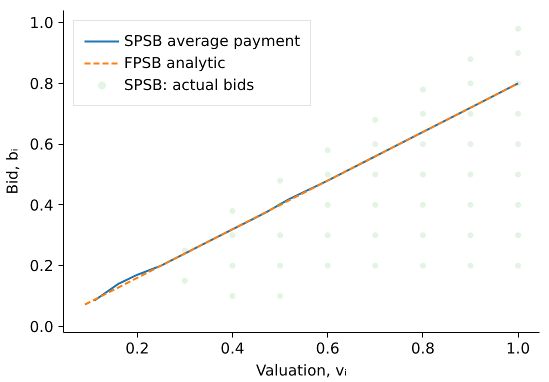 The image size is (549, 382). What do you see at coordinates (518, 349) in the screenshot?
I see `x-tick-label: 1.0` at bounding box center [518, 349].